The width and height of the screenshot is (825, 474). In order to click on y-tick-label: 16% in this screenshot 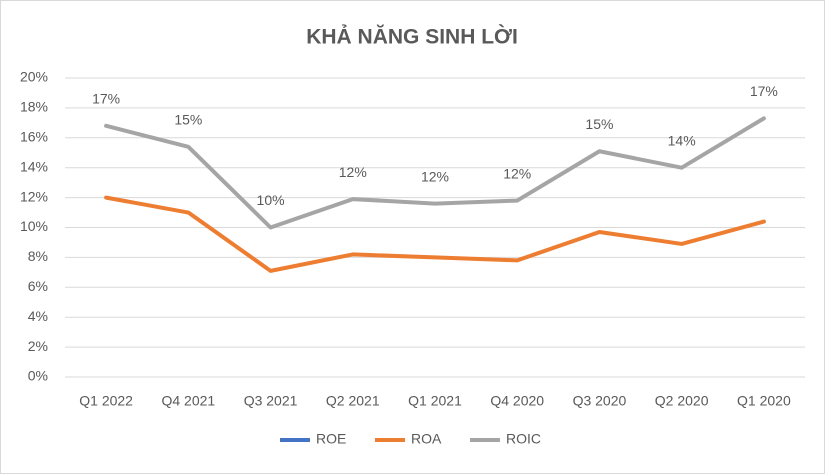, I will do `click(34, 137)`.